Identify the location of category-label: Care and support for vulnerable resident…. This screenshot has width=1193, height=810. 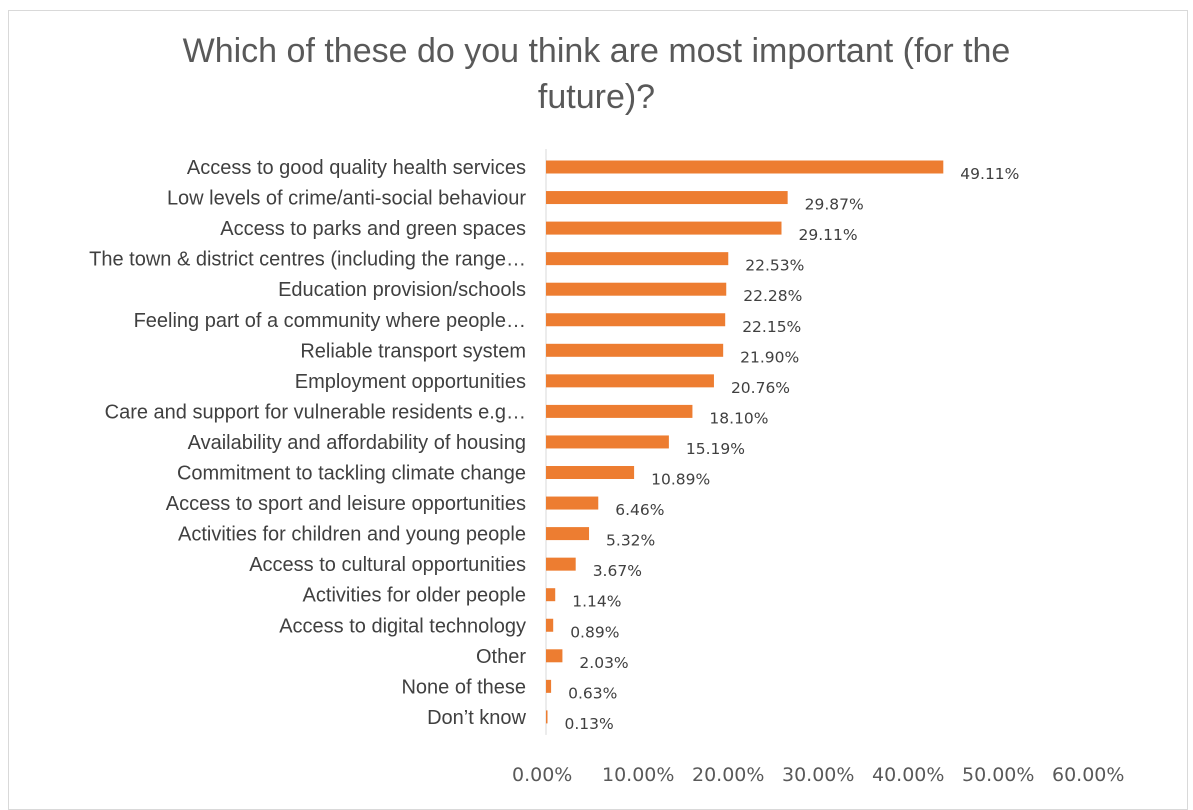
(315, 412).